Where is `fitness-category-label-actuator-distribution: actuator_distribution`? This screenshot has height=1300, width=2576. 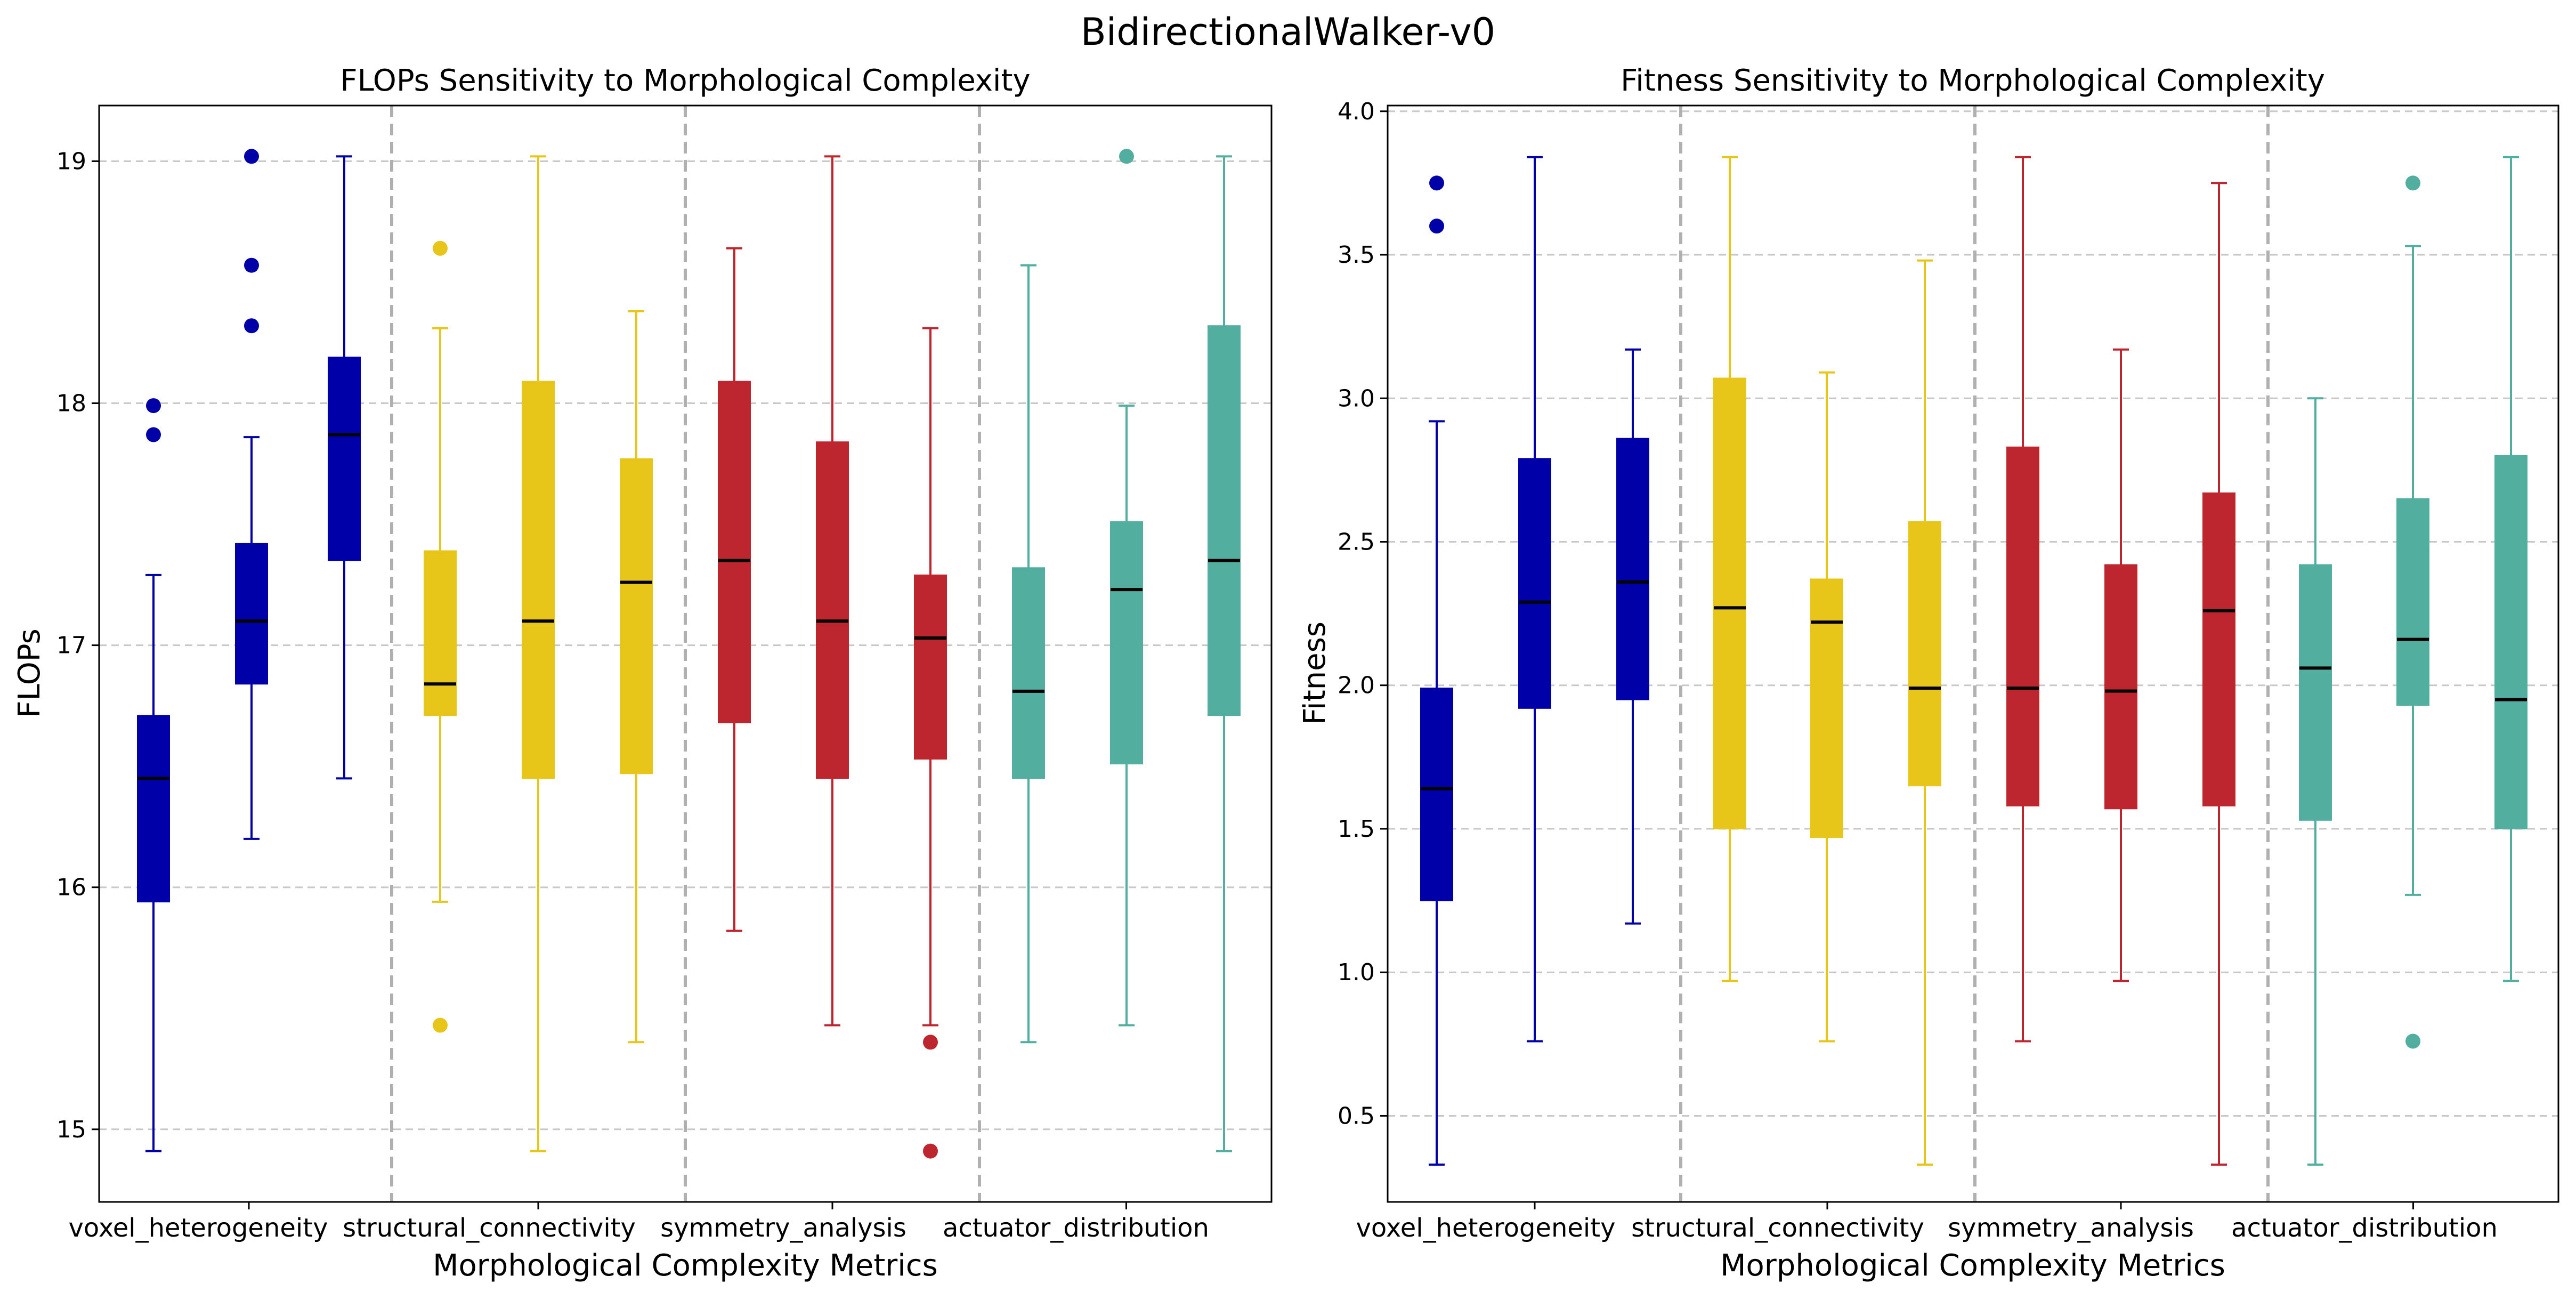
fitness-category-label-actuator-distribution: actuator_distribution is located at coordinates (2364, 1228).